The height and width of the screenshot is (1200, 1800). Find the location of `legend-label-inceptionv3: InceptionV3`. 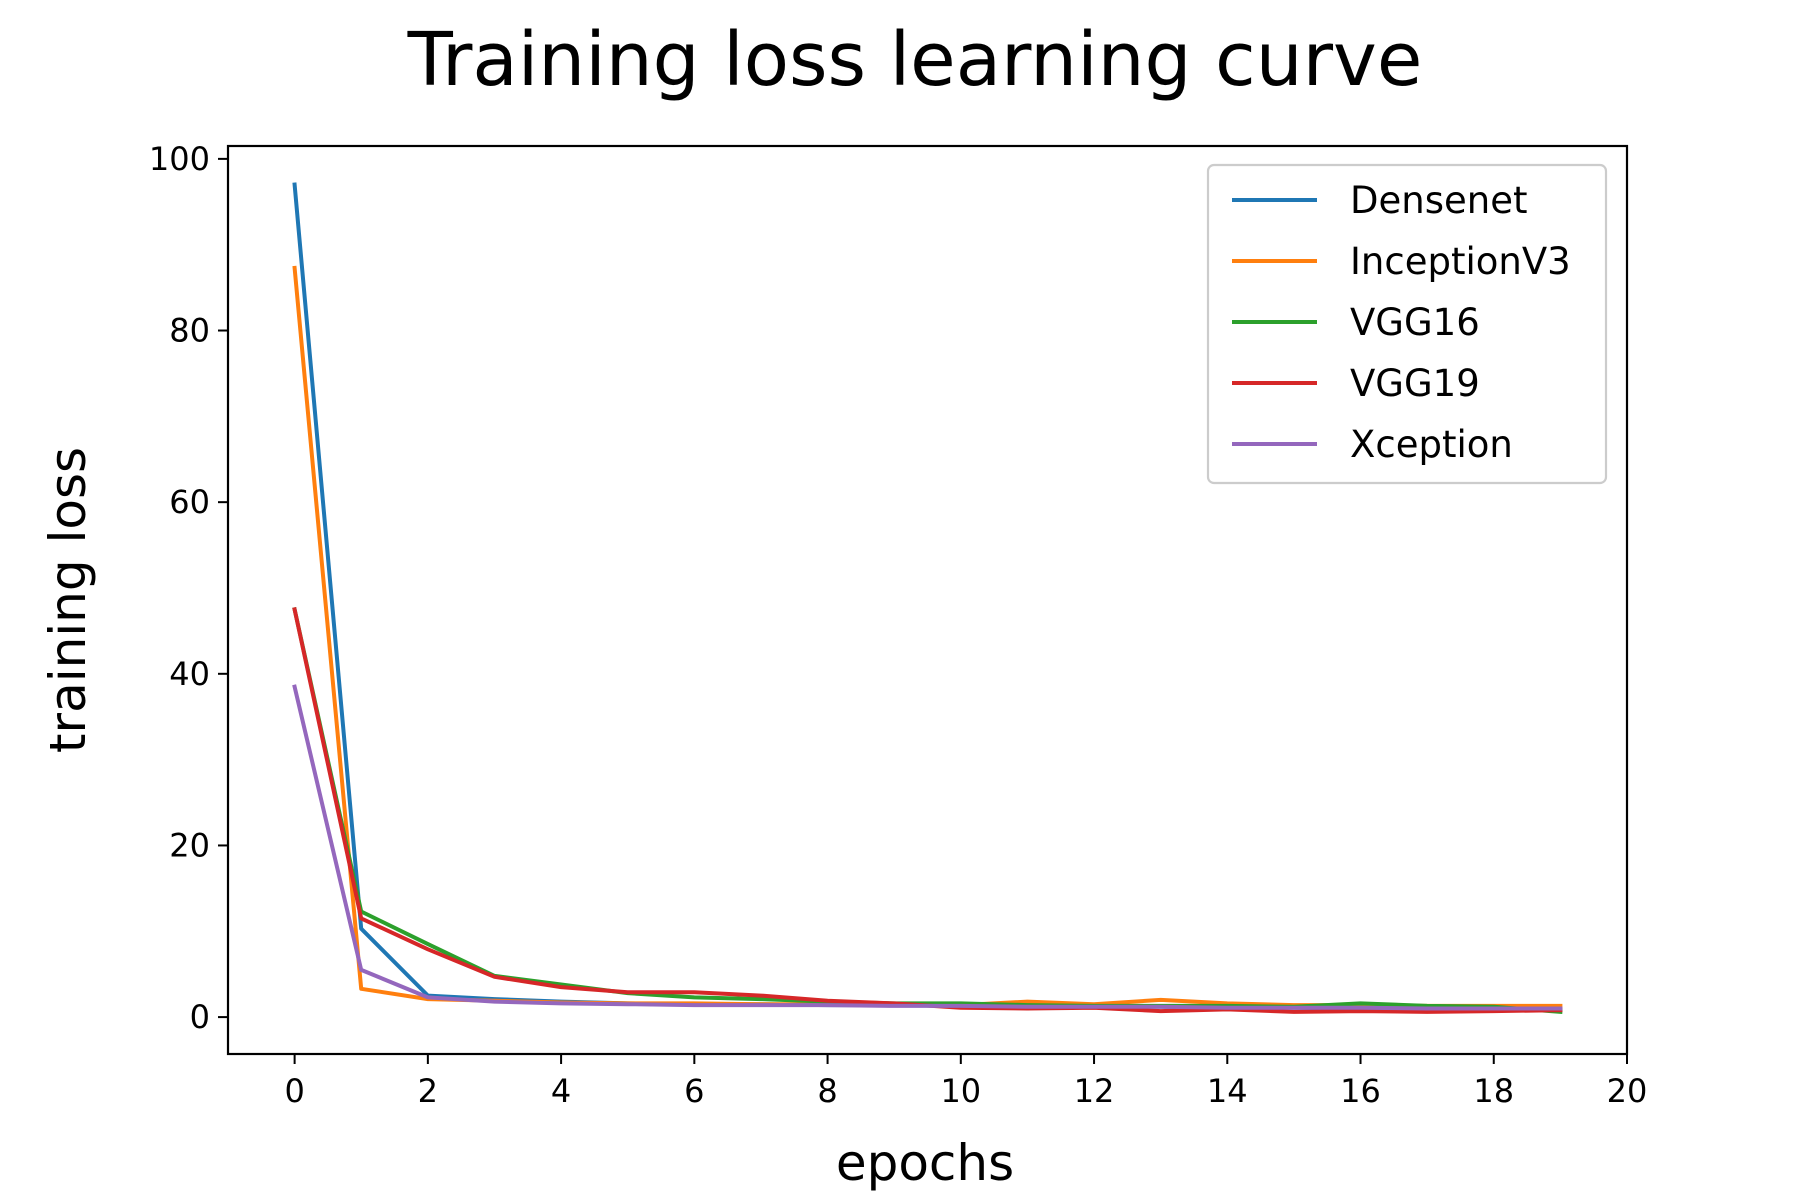

legend-label-inceptionv3: InceptionV3 is located at coordinates (1460, 261).